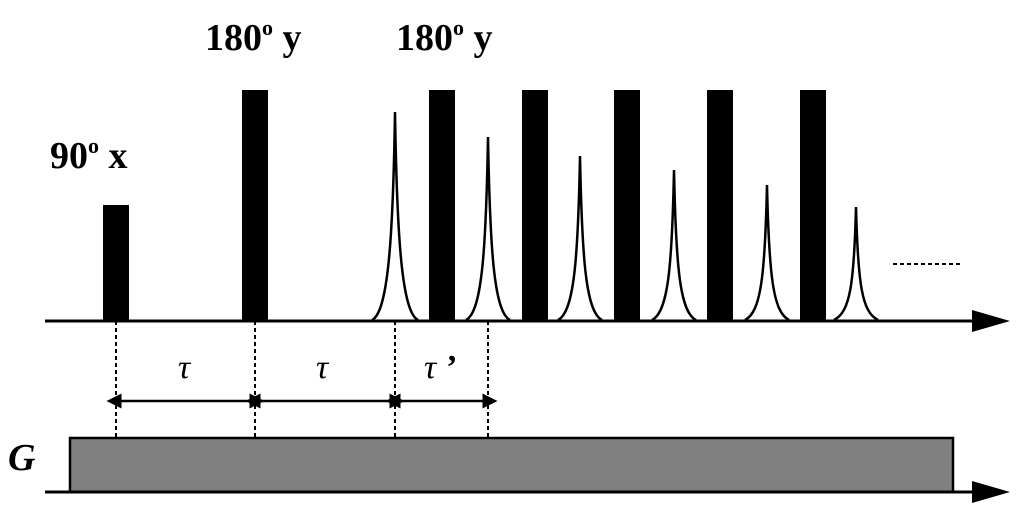 This screenshot has height=512, width=1024. What do you see at coordinates (89, 155) in the screenshot?
I see `label-90x: 90o x` at bounding box center [89, 155].